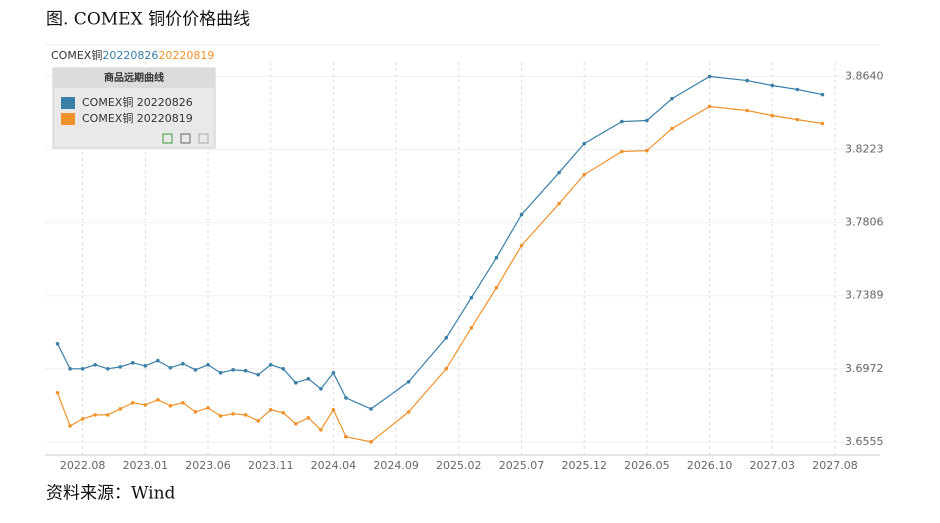  Describe the element at coordinates (83, 465) in the screenshot. I see `x-tick-label: 2022.08` at that location.